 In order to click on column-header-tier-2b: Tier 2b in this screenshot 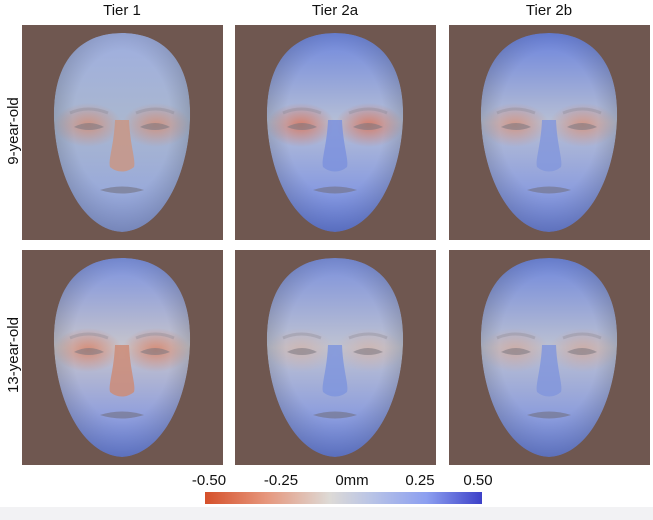, I will do `click(549, 10)`.